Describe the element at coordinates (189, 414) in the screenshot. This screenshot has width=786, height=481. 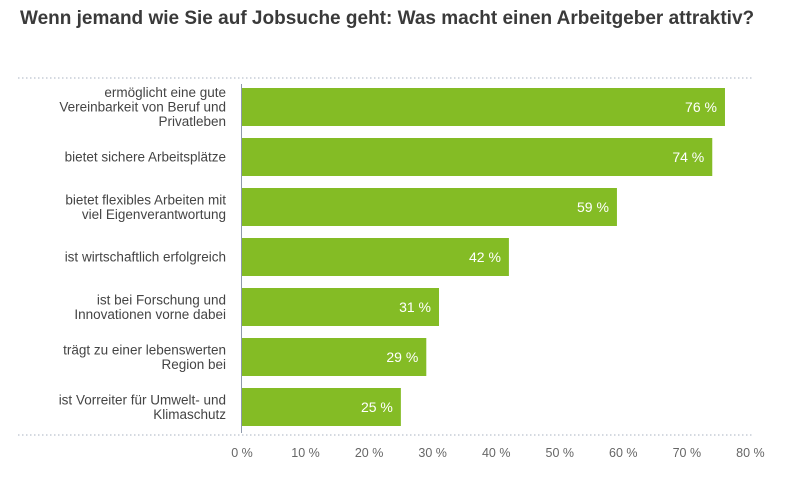
I see `category-label-7-line-2: Klimaschutz` at that location.